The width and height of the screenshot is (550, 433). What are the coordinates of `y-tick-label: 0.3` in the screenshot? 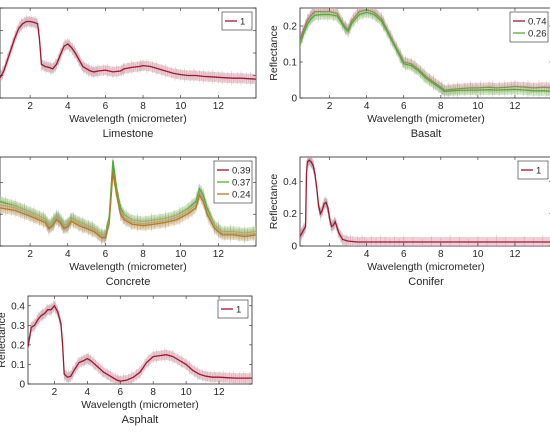 It's located at (18, 326).